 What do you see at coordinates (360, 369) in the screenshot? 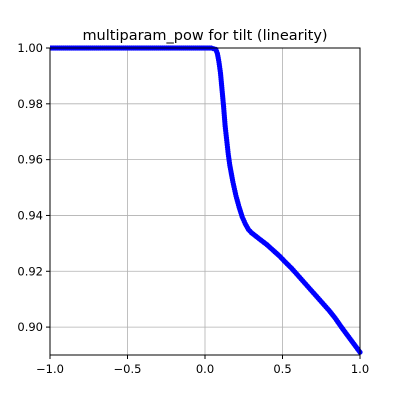
I see `x-tick-label: 1.0` at bounding box center [360, 369].